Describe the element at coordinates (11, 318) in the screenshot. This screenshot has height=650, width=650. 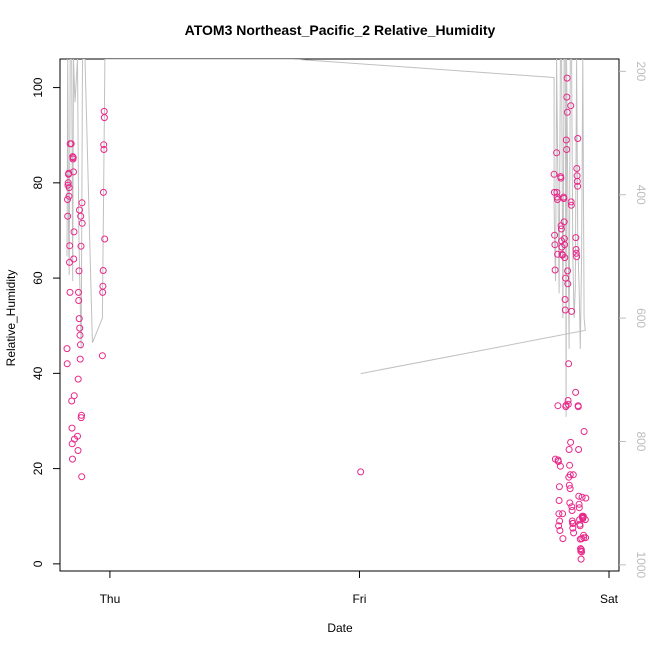
I see `y-axis-label: Relative_Humidity` at that location.